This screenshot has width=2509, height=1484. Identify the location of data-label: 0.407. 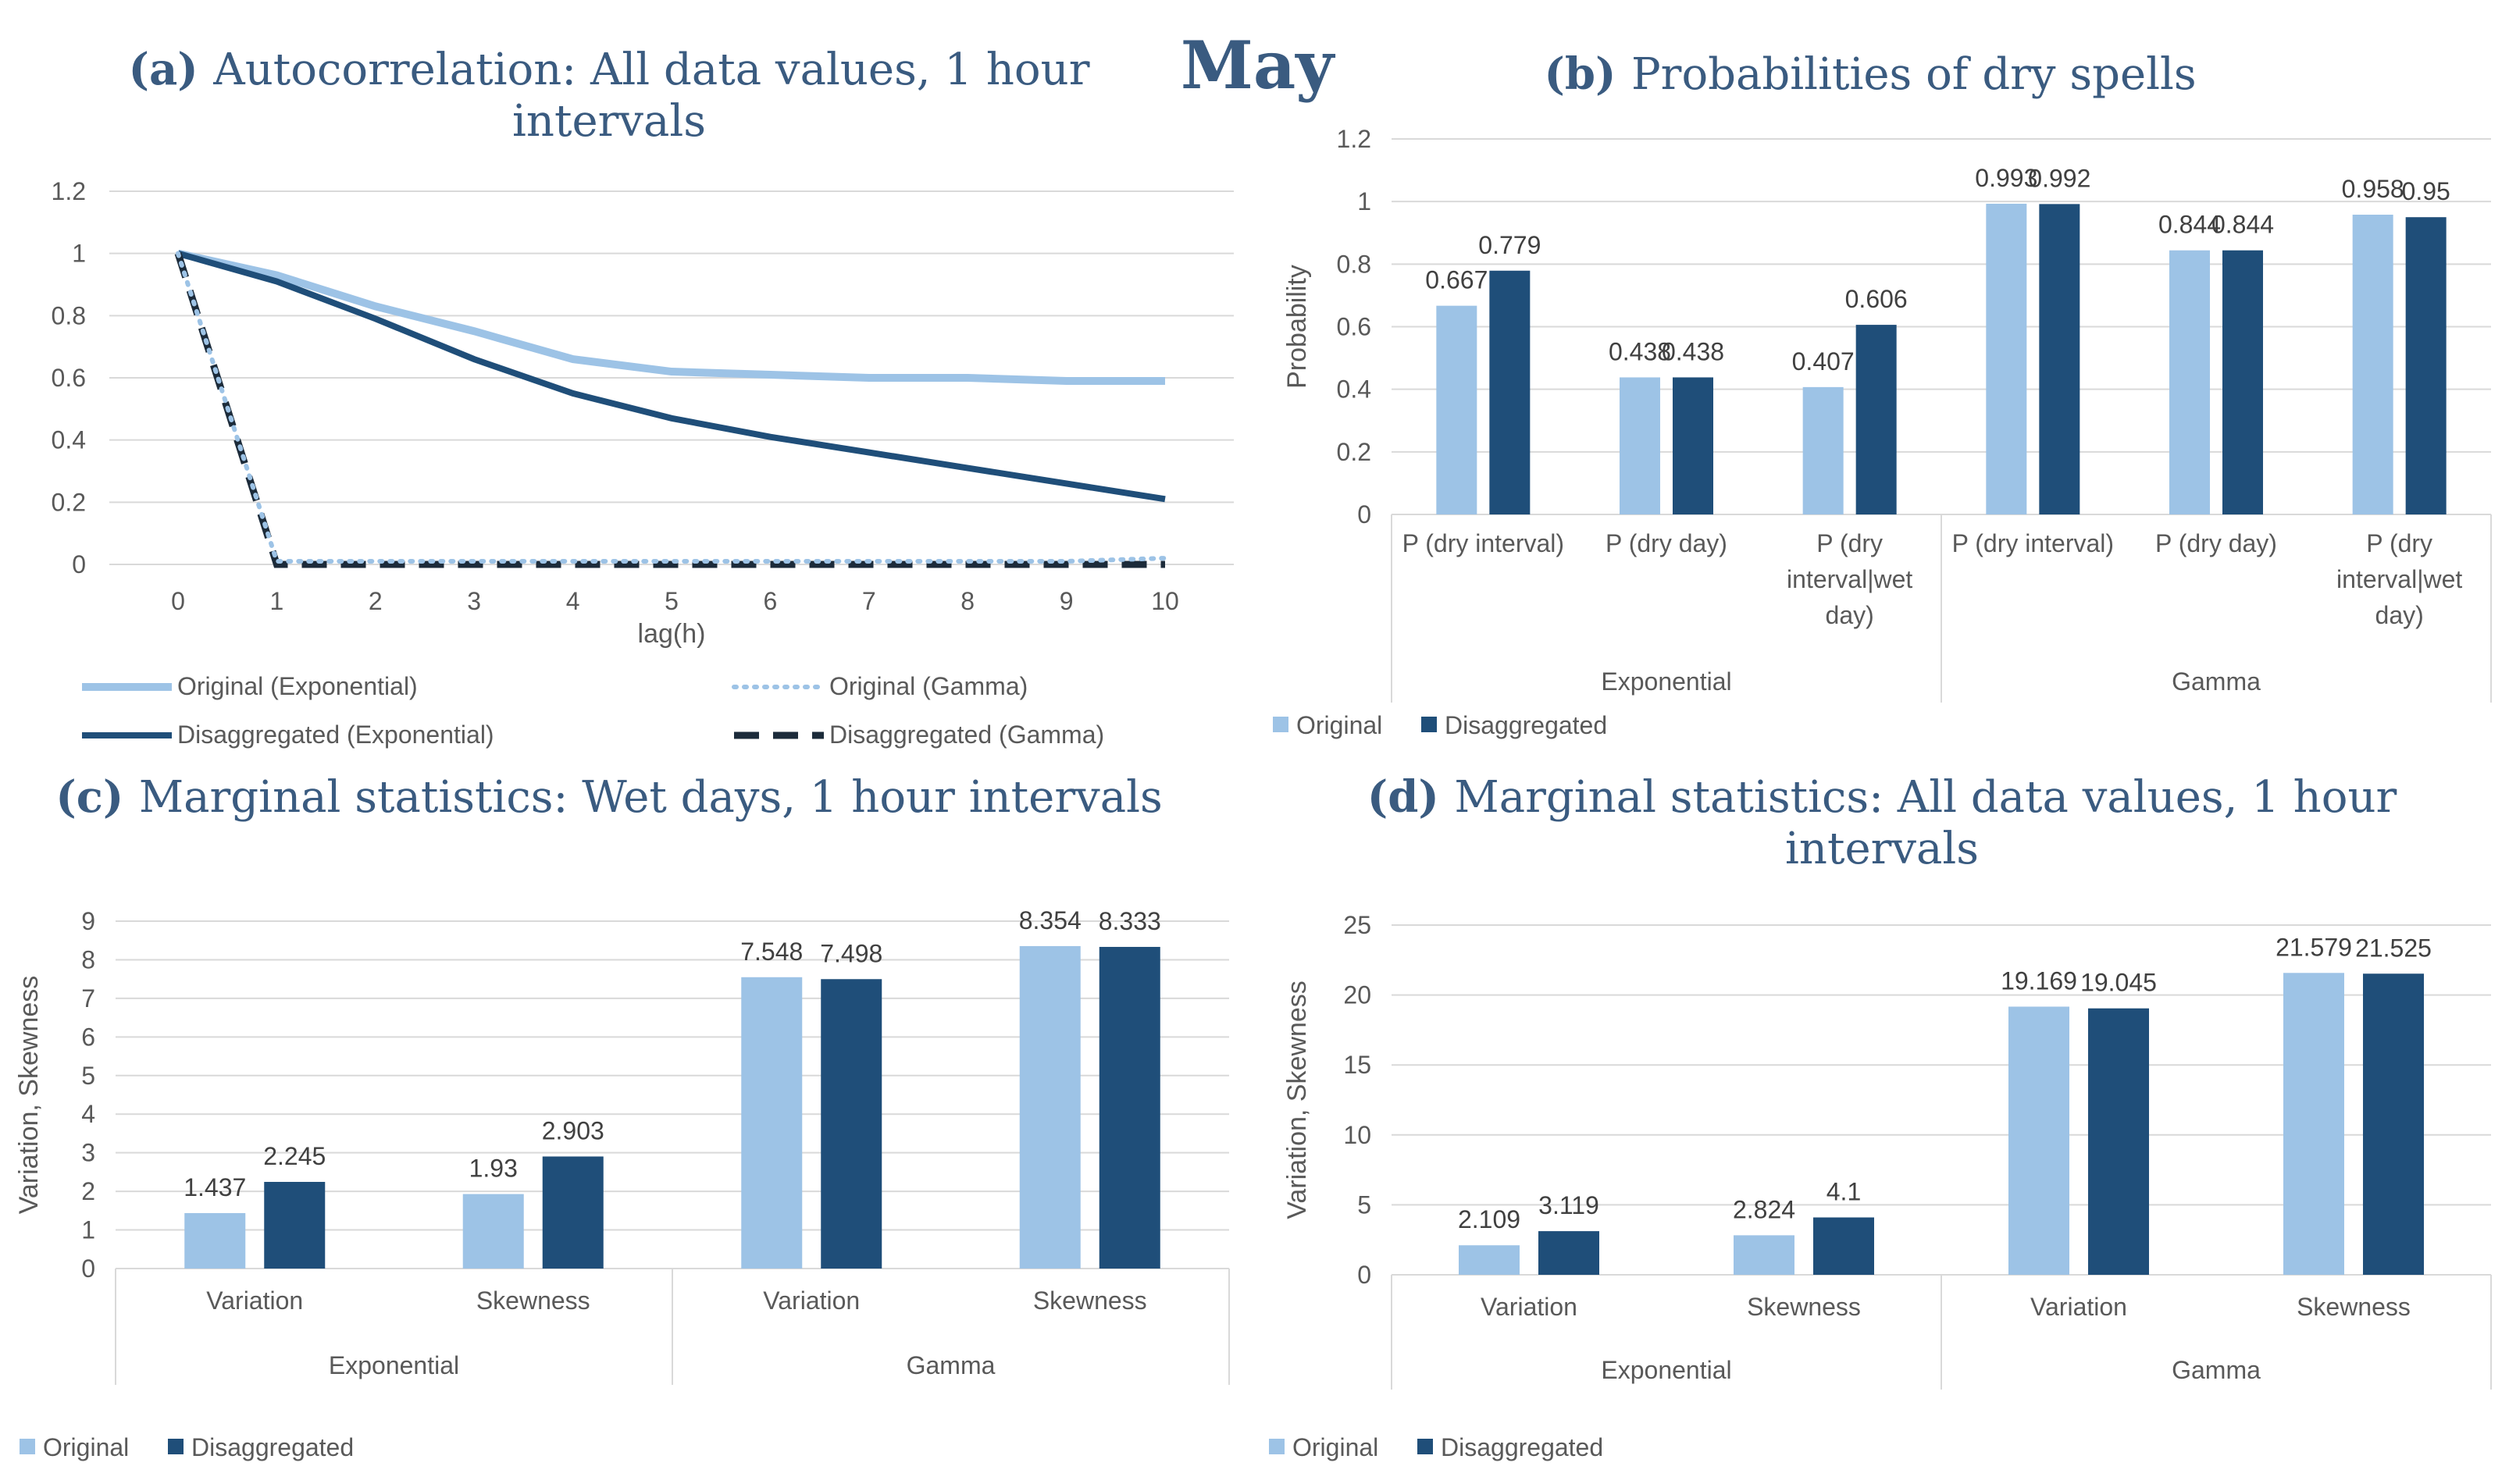
(1823, 361).